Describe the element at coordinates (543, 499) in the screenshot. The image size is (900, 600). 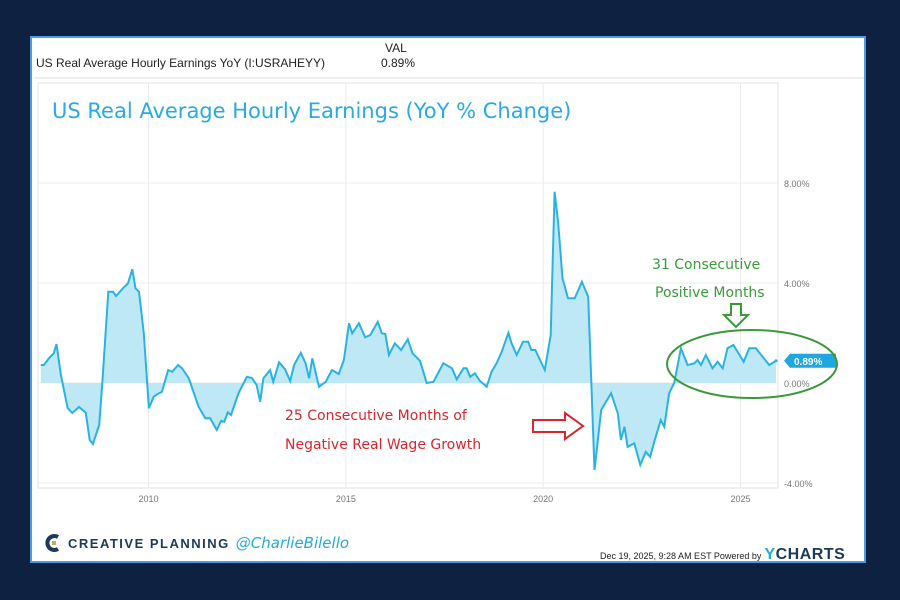
I see `x-tick-label: 2020` at that location.